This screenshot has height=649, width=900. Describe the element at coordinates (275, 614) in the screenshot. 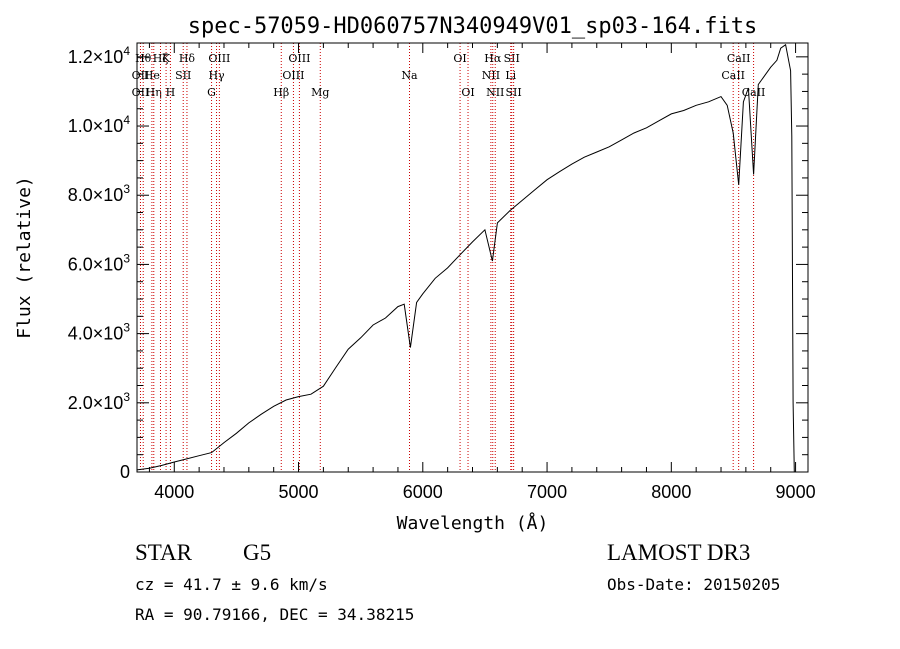

I see `coordinates-readout: RA = 90.79166, DEC = 34.38215` at that location.